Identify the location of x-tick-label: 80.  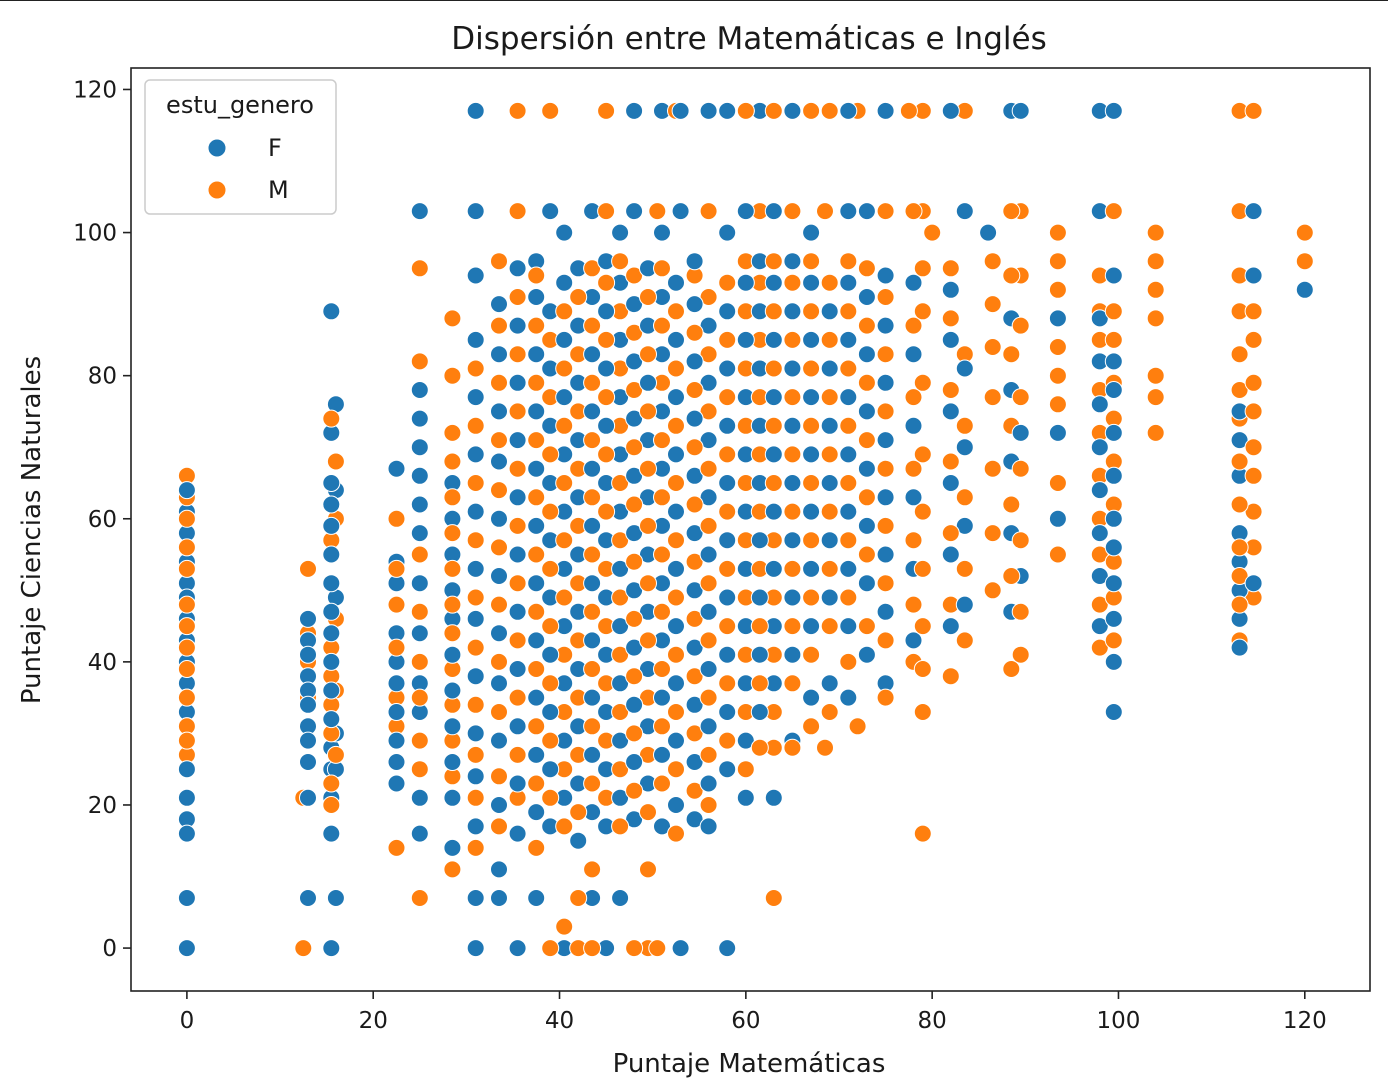
(932, 1021).